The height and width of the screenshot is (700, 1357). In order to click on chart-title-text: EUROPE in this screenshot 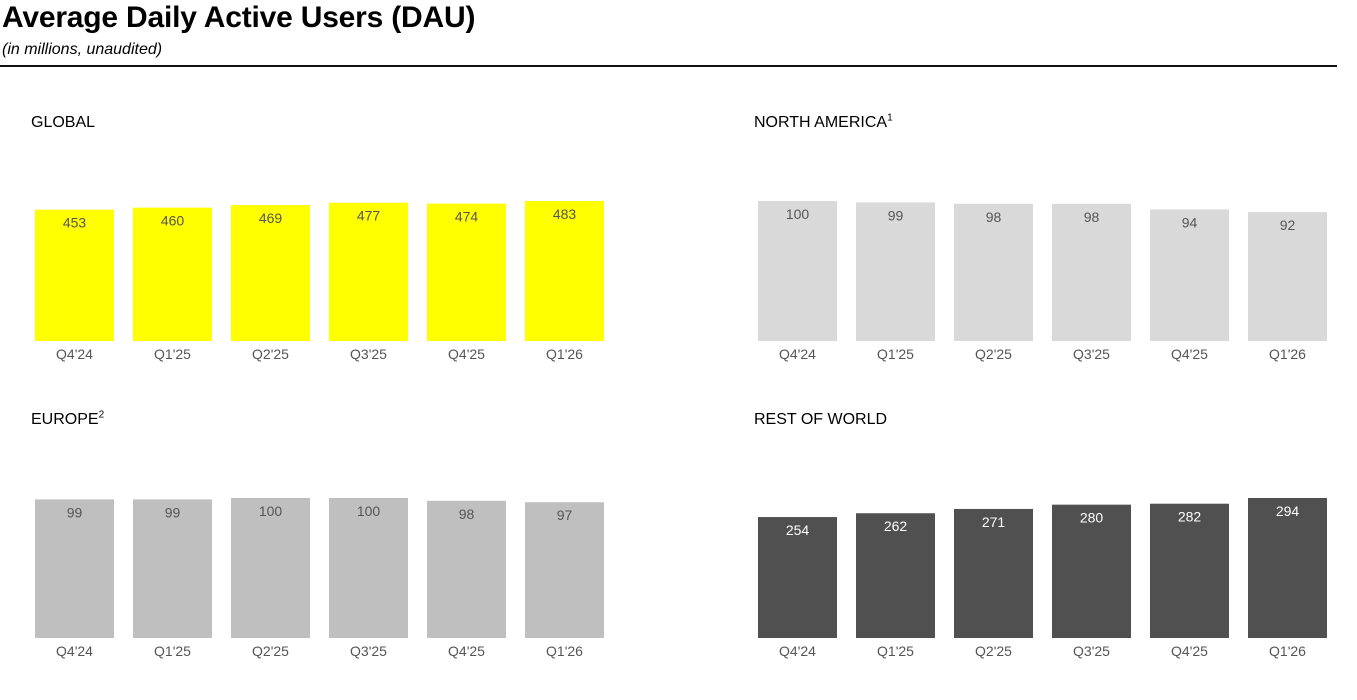, I will do `click(65, 419)`.